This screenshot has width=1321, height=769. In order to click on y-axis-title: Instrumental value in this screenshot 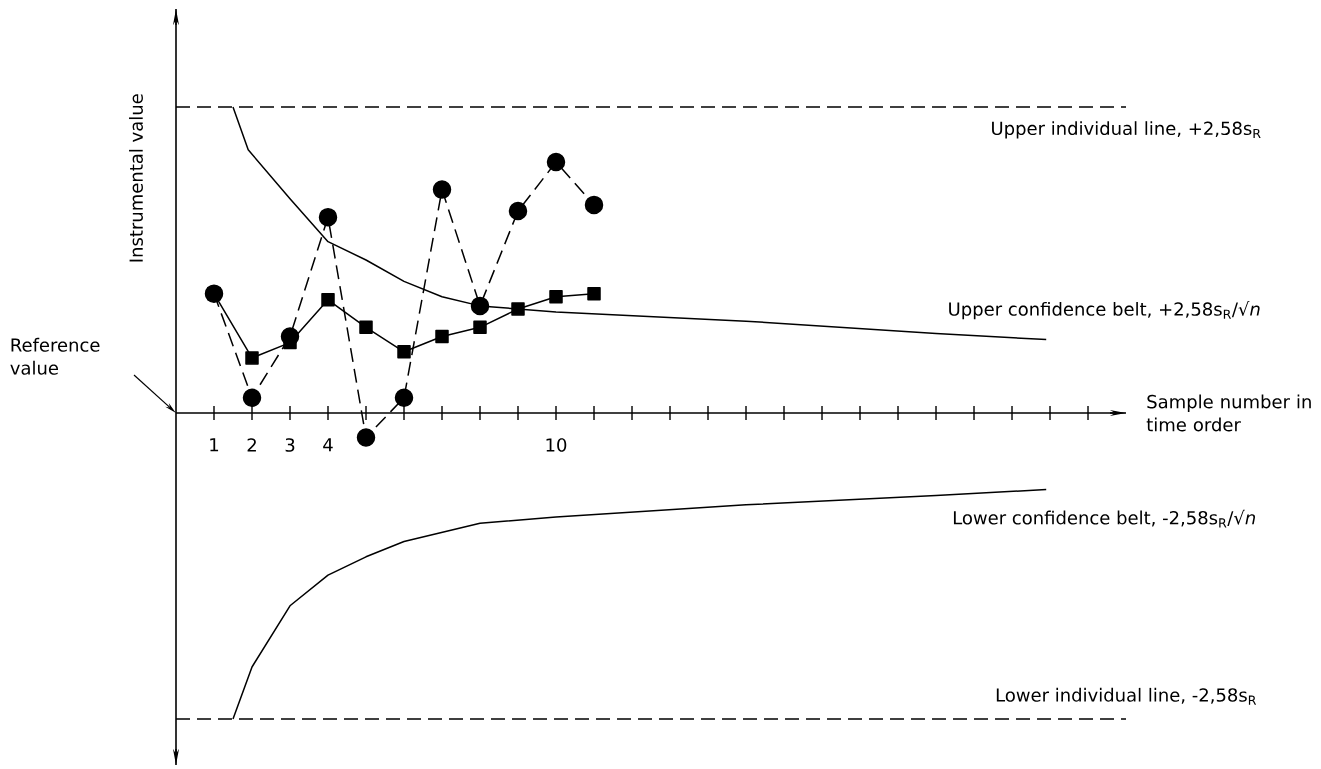, I will do `click(136, 178)`.